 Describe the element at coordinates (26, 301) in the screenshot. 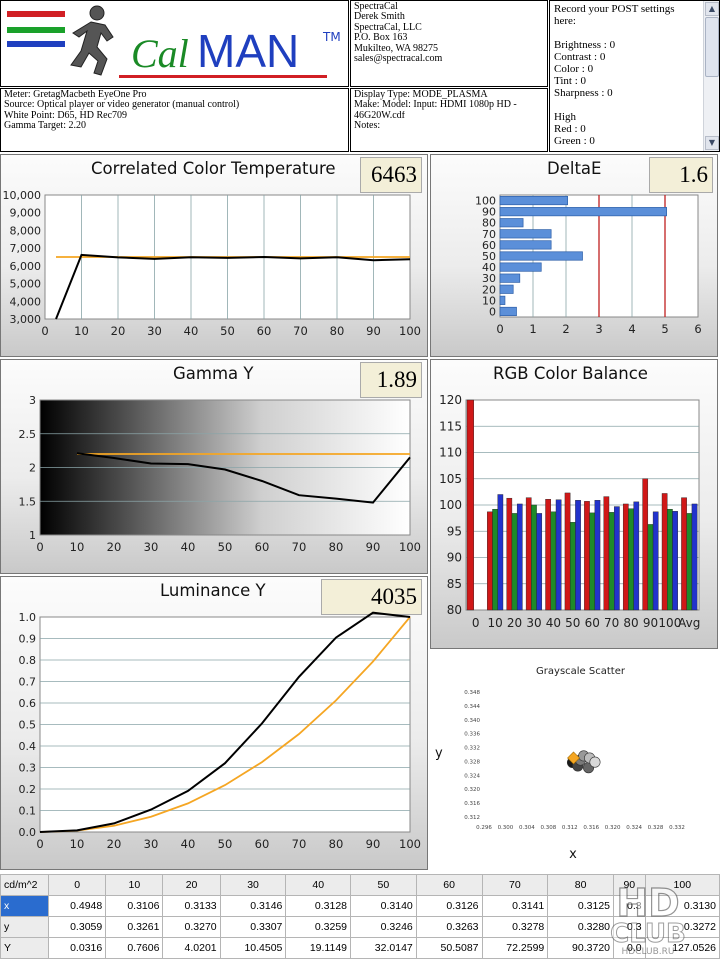

I see `y-tick-label: 4,000` at that location.